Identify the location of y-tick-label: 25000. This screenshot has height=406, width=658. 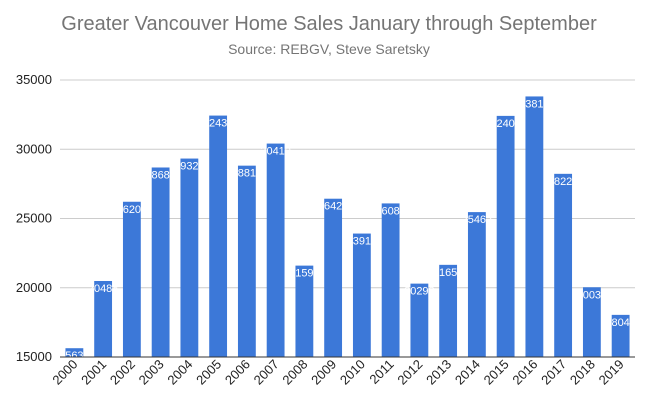
(34, 218).